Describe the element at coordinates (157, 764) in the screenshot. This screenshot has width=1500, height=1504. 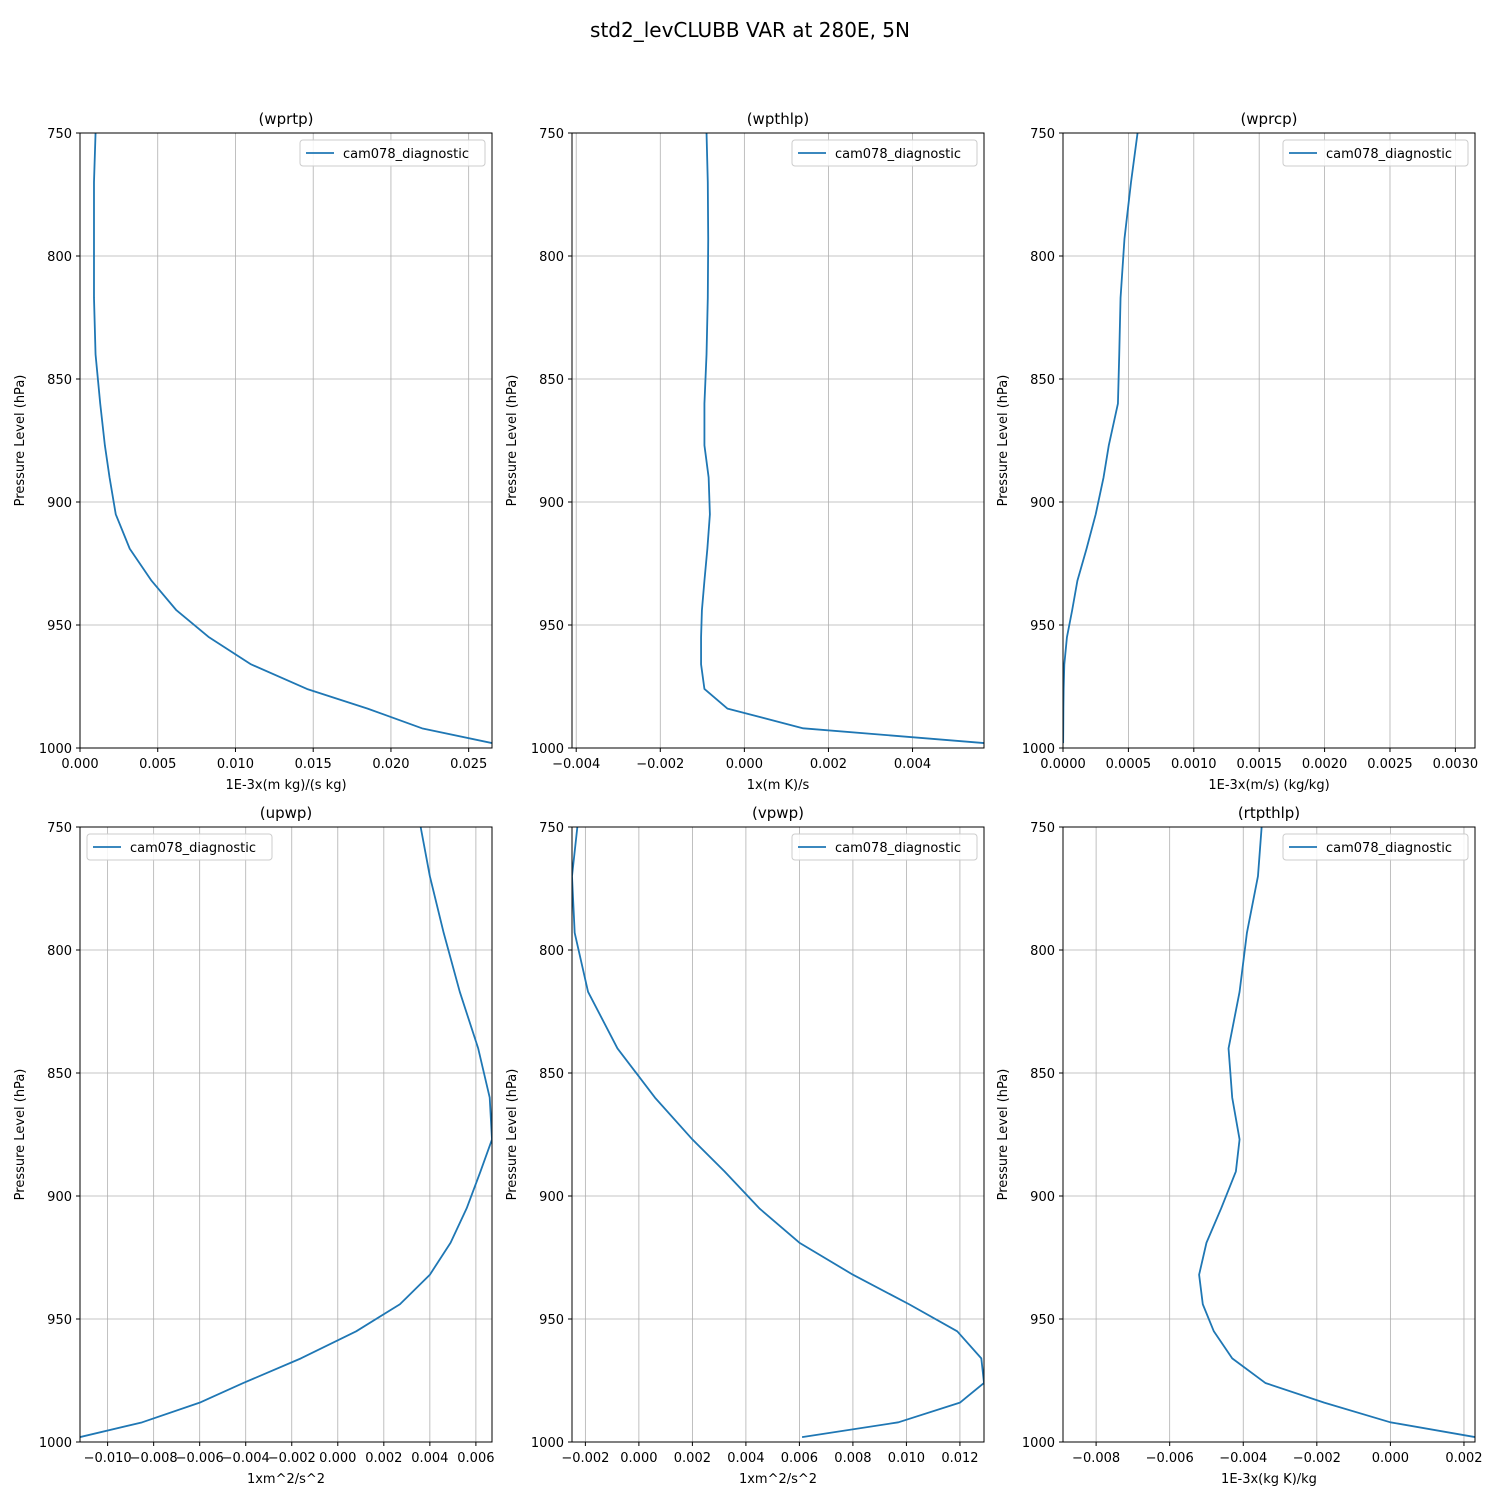
I see `x-tick-label: 0.005` at that location.